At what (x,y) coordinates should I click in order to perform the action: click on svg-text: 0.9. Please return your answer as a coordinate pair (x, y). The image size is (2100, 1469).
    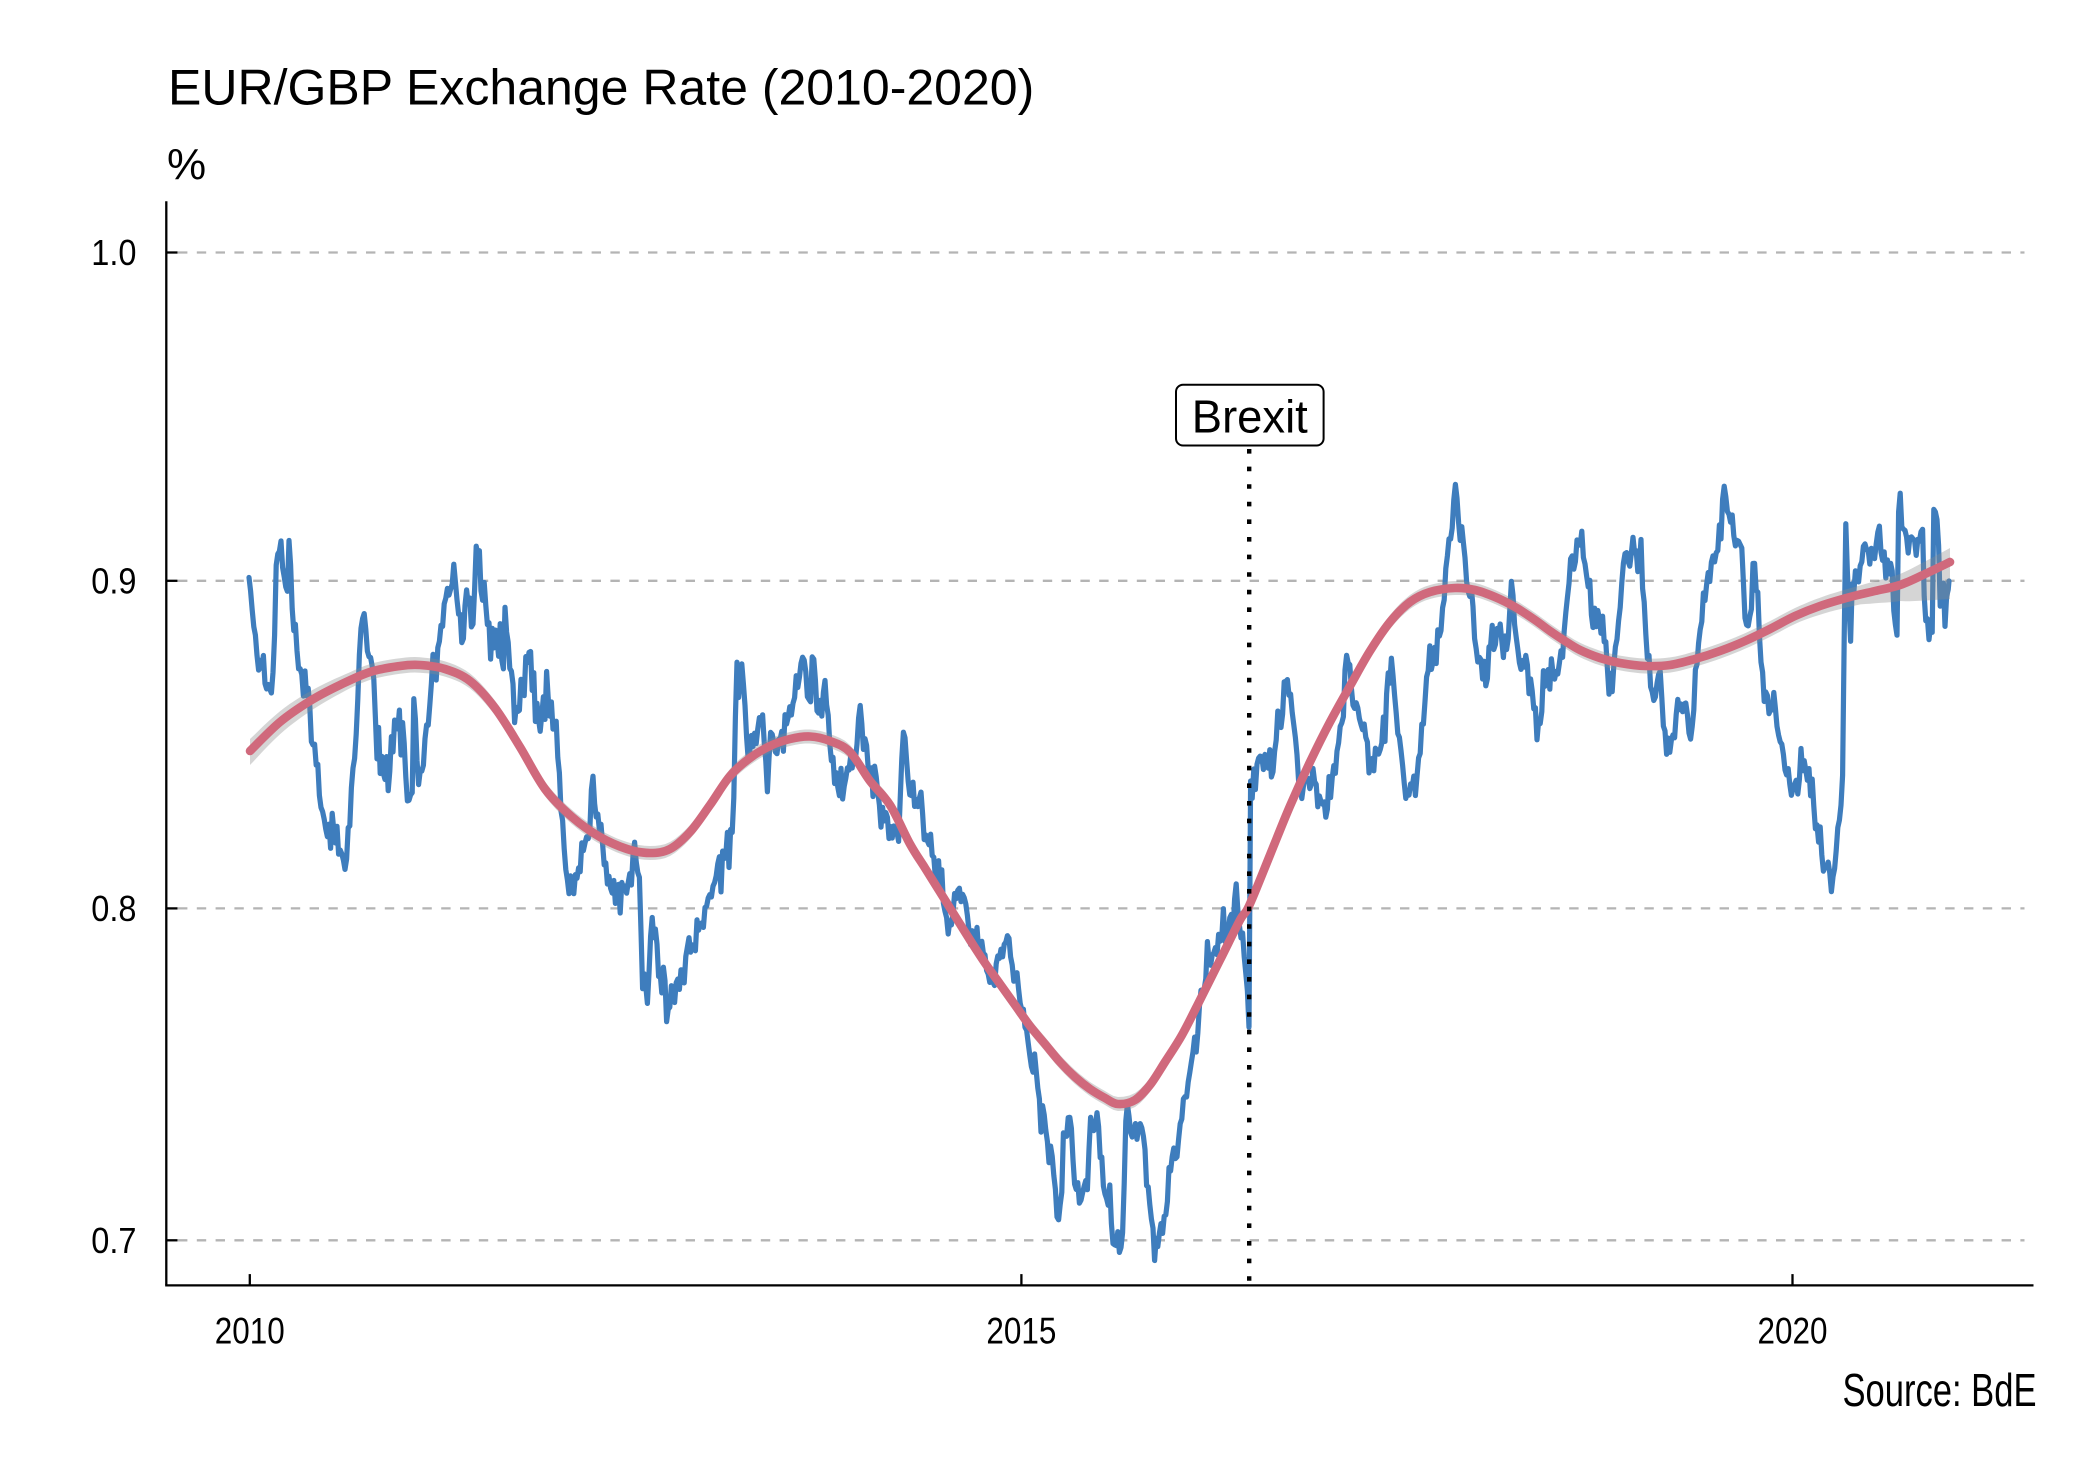
    Looking at the image, I should click on (113, 580).